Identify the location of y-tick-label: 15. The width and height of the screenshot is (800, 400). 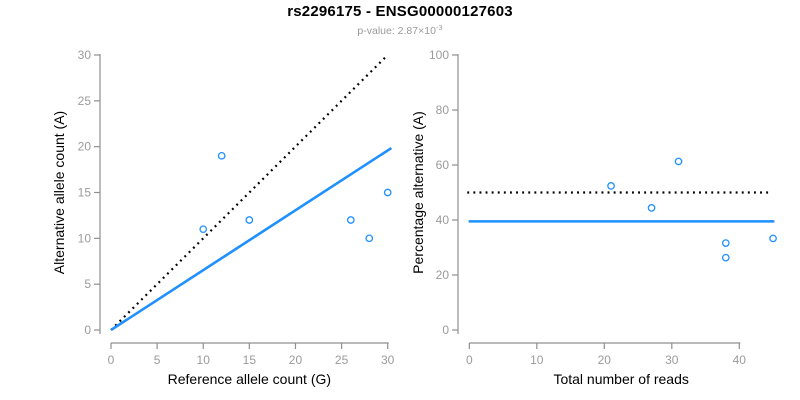
(85, 192).